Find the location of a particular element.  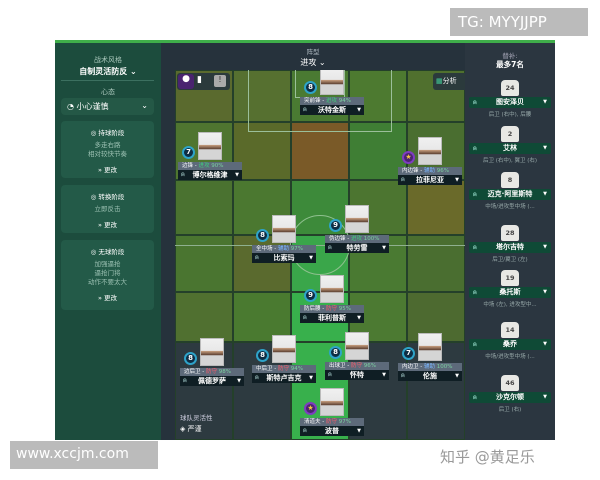

substitute-name: ⍝ 塔尔吉特 ▼ is located at coordinates (510, 247).